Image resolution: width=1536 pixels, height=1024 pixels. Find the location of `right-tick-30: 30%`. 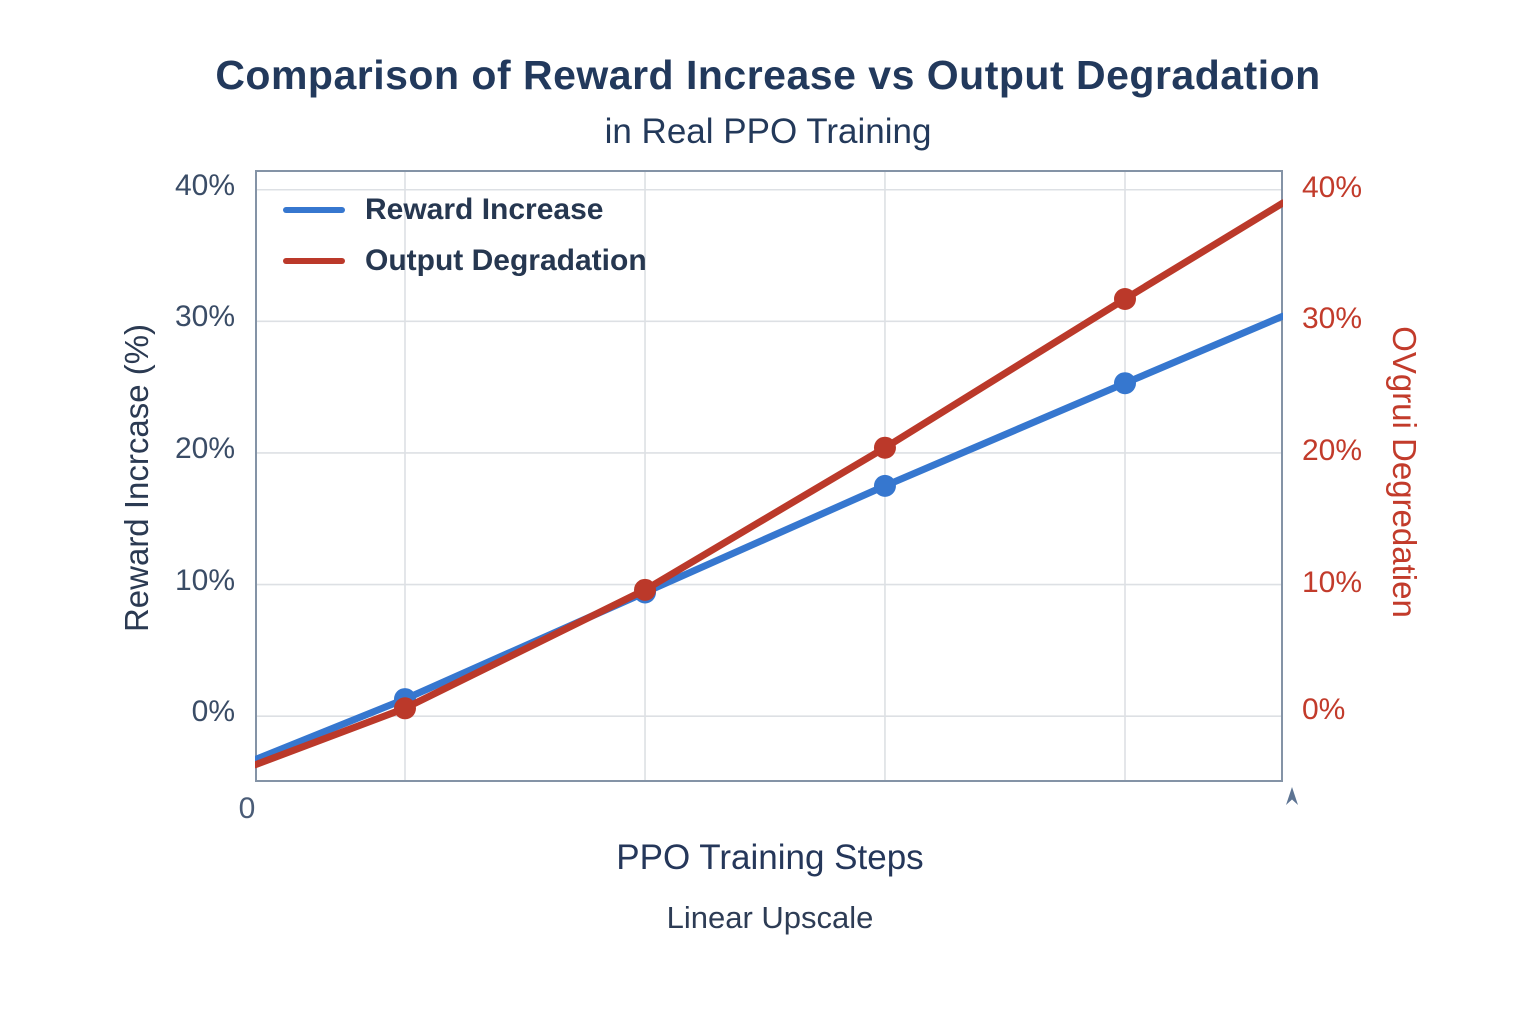

right-tick-30: 30% is located at coordinates (1332, 318).